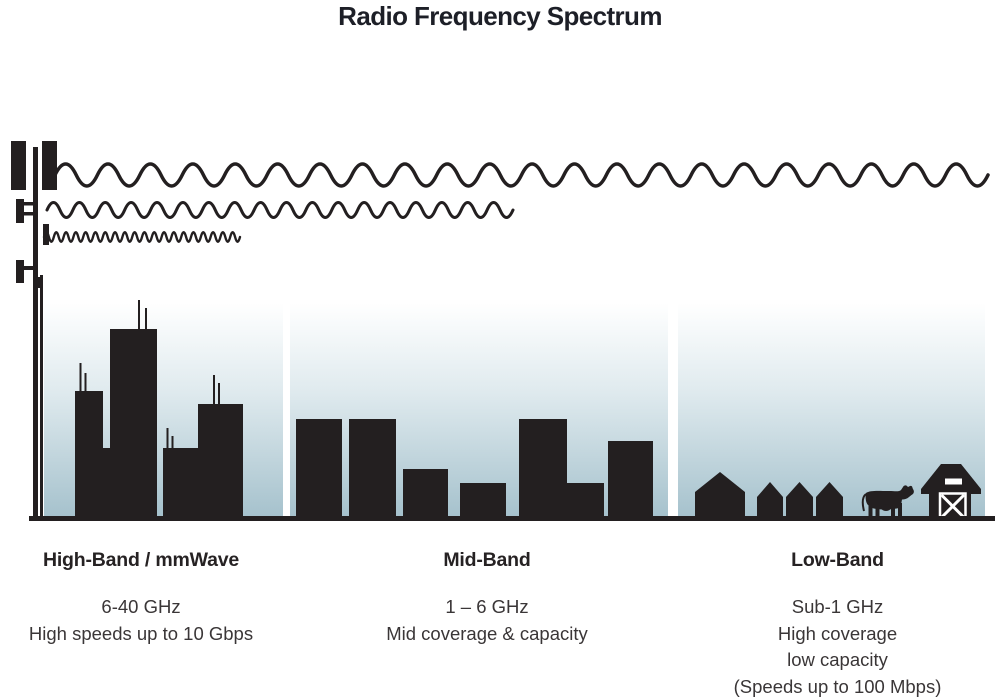 This screenshot has height=700, width=1000. Describe the element at coordinates (141, 633) in the screenshot. I see `band-detail: High speeds up to 10 Gbps` at that location.